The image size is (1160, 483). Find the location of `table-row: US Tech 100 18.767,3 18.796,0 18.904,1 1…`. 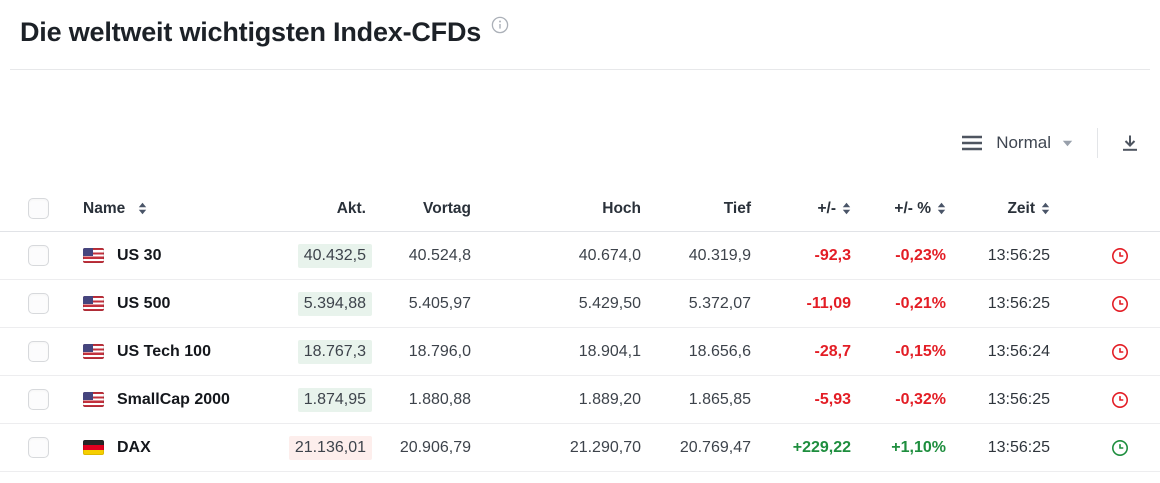

table-row: US Tech 100 18.767,3 18.796,0 18.904,1 1… is located at coordinates (580, 352).